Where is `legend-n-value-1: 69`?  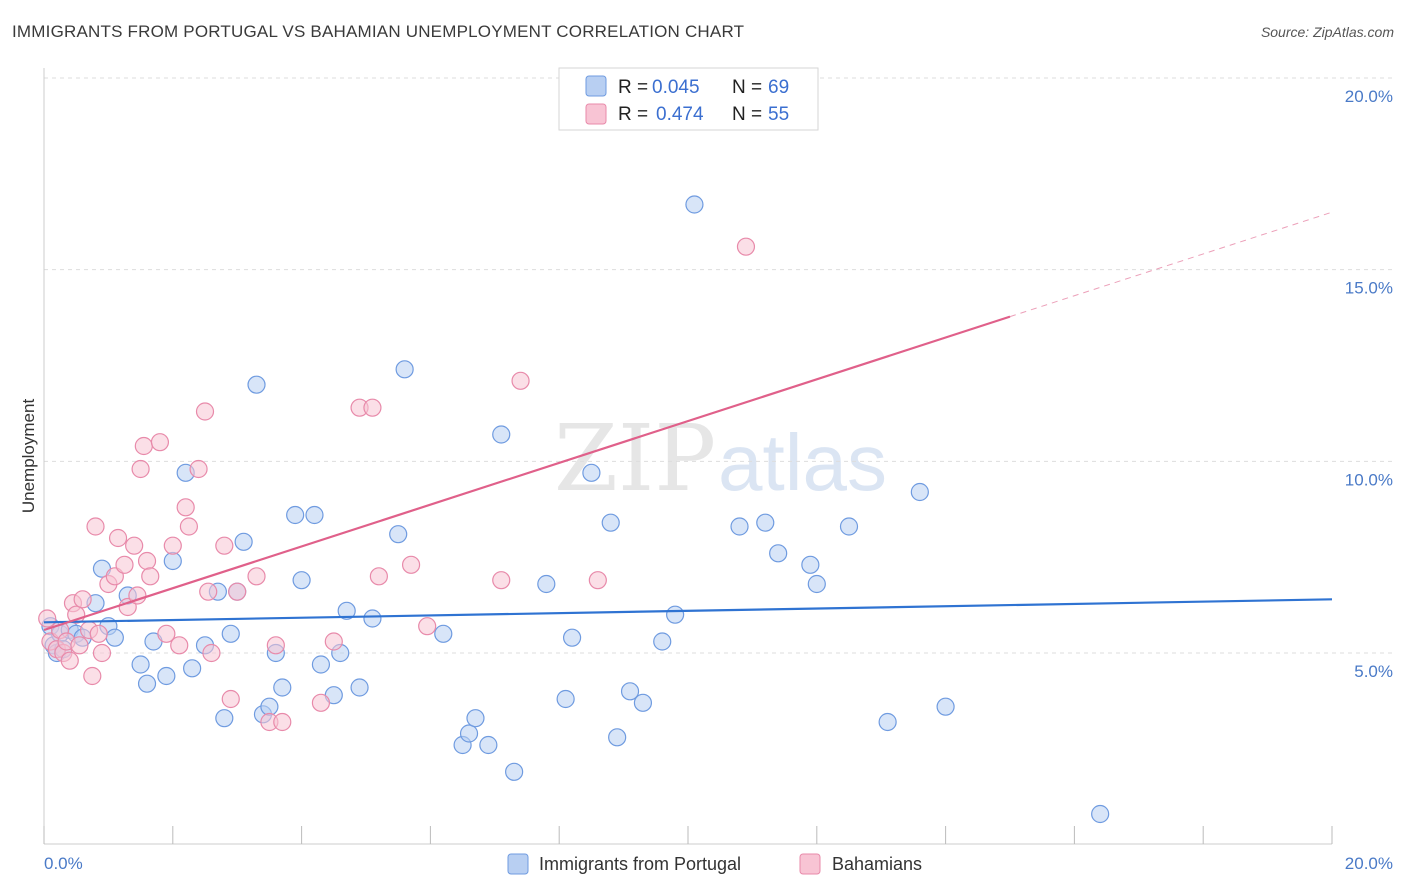 legend-n-value-1: 69 is located at coordinates (778, 87).